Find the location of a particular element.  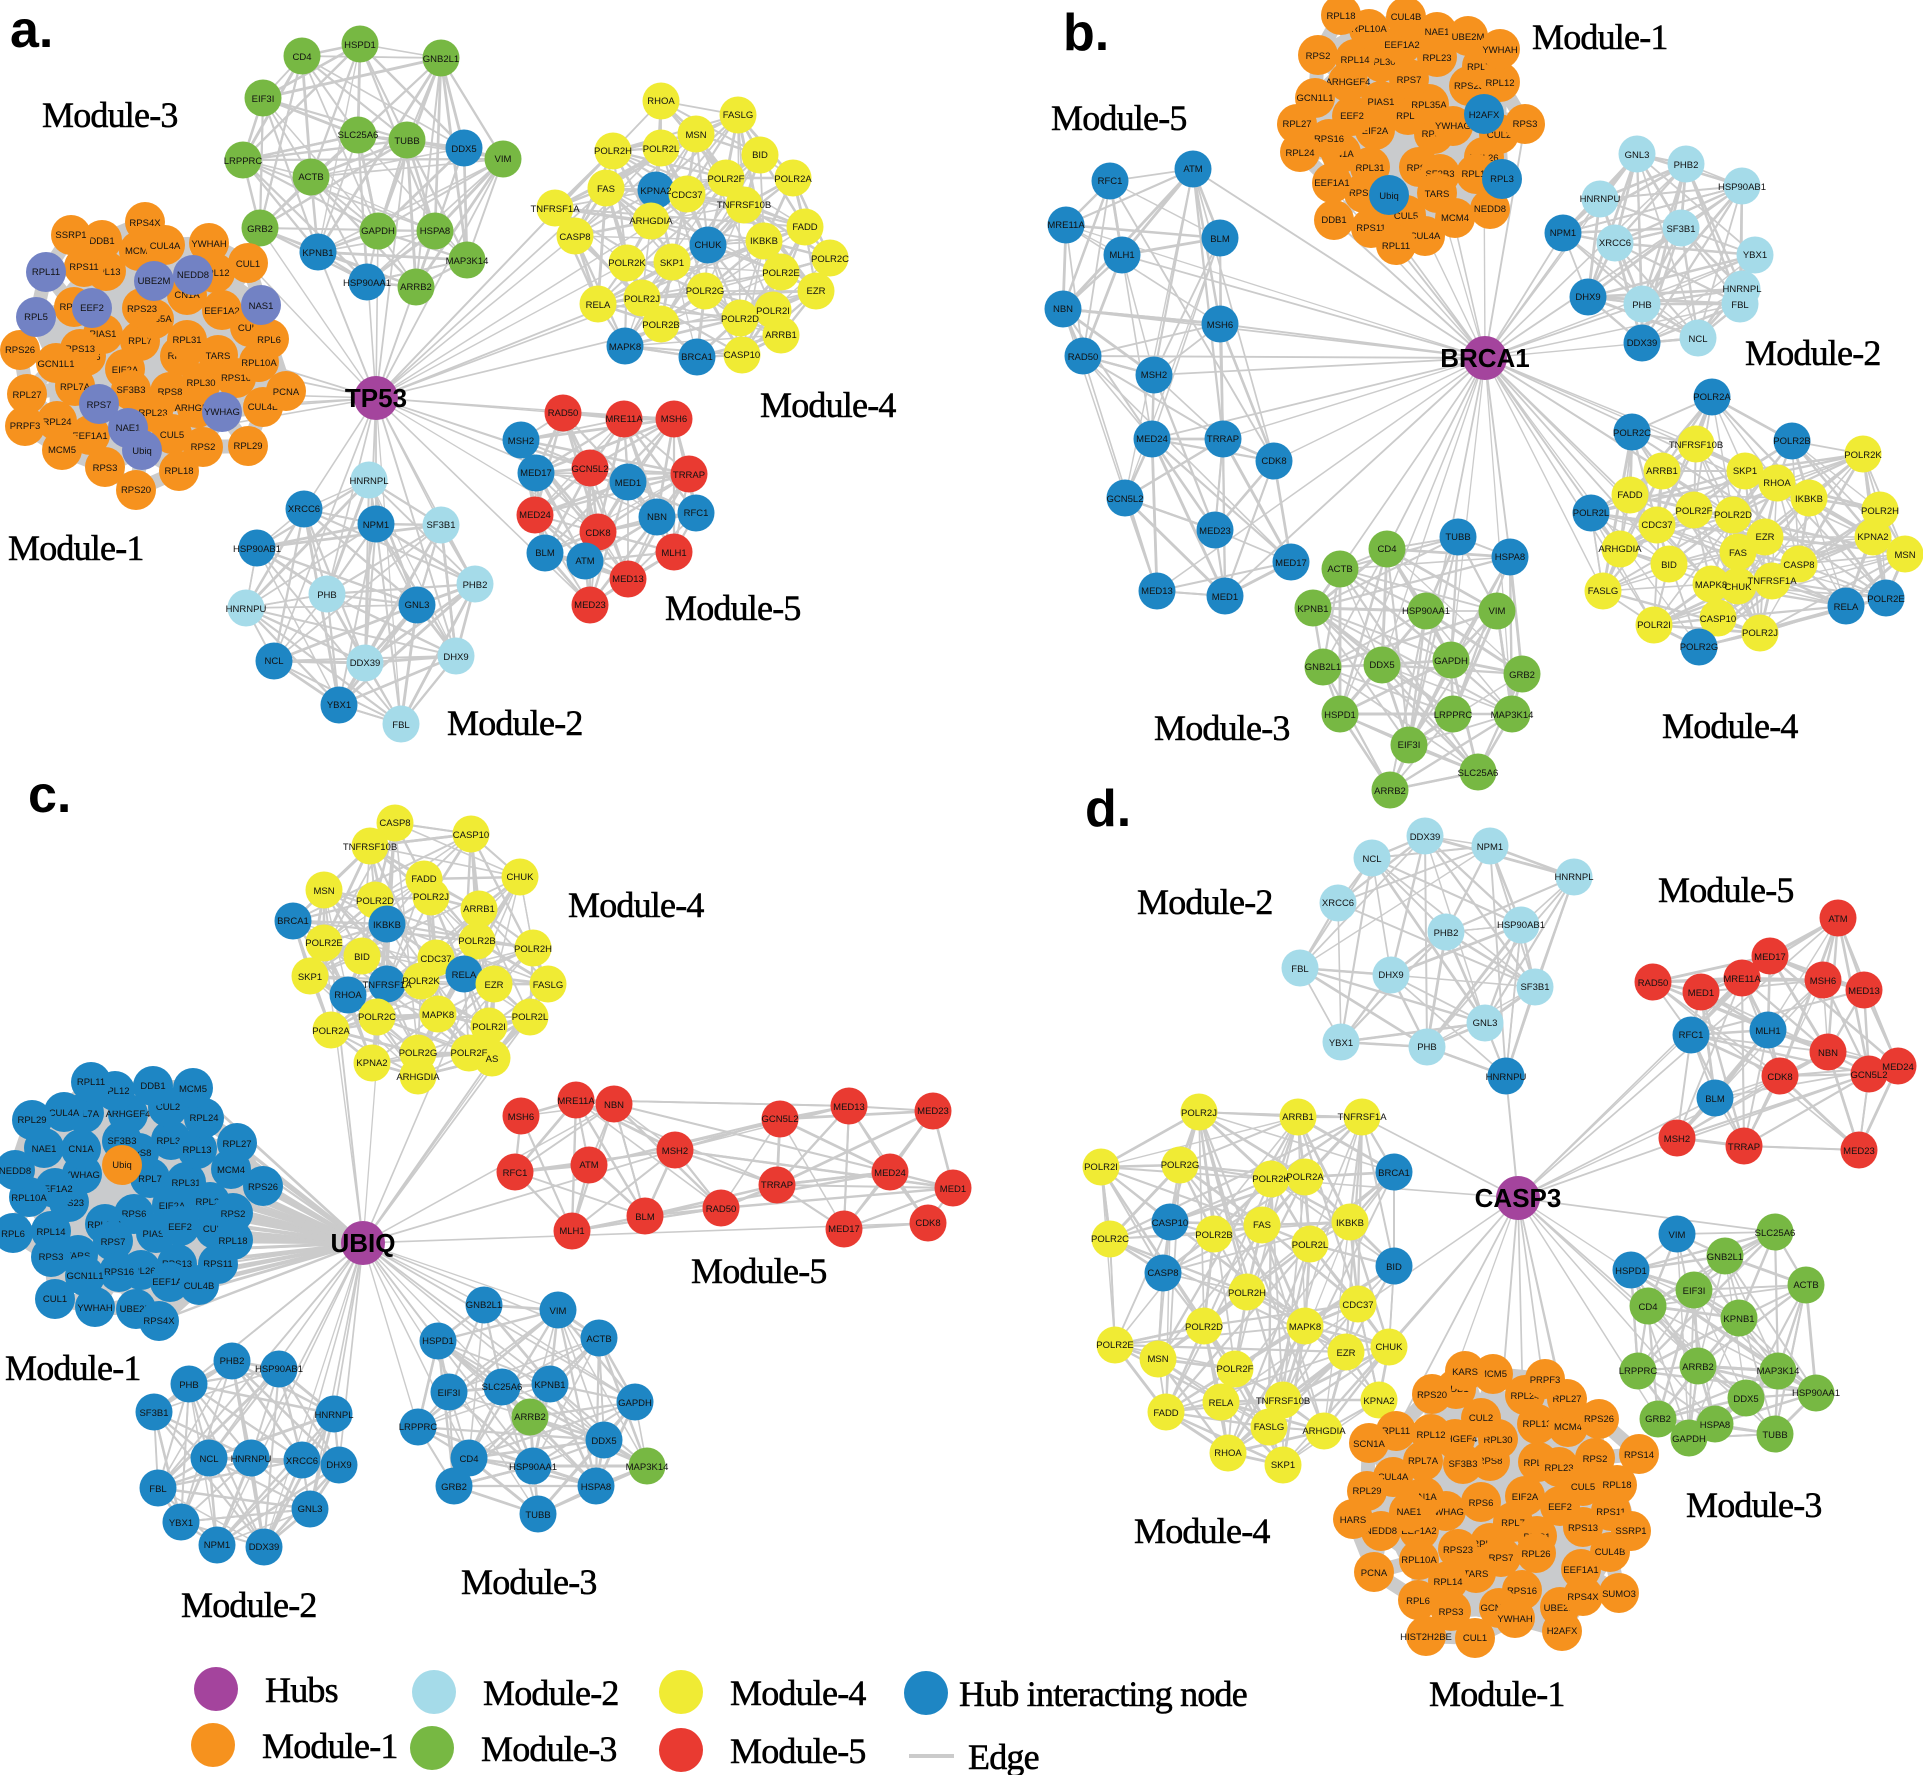

svg-text: POLR2H is located at coordinates (533, 949).